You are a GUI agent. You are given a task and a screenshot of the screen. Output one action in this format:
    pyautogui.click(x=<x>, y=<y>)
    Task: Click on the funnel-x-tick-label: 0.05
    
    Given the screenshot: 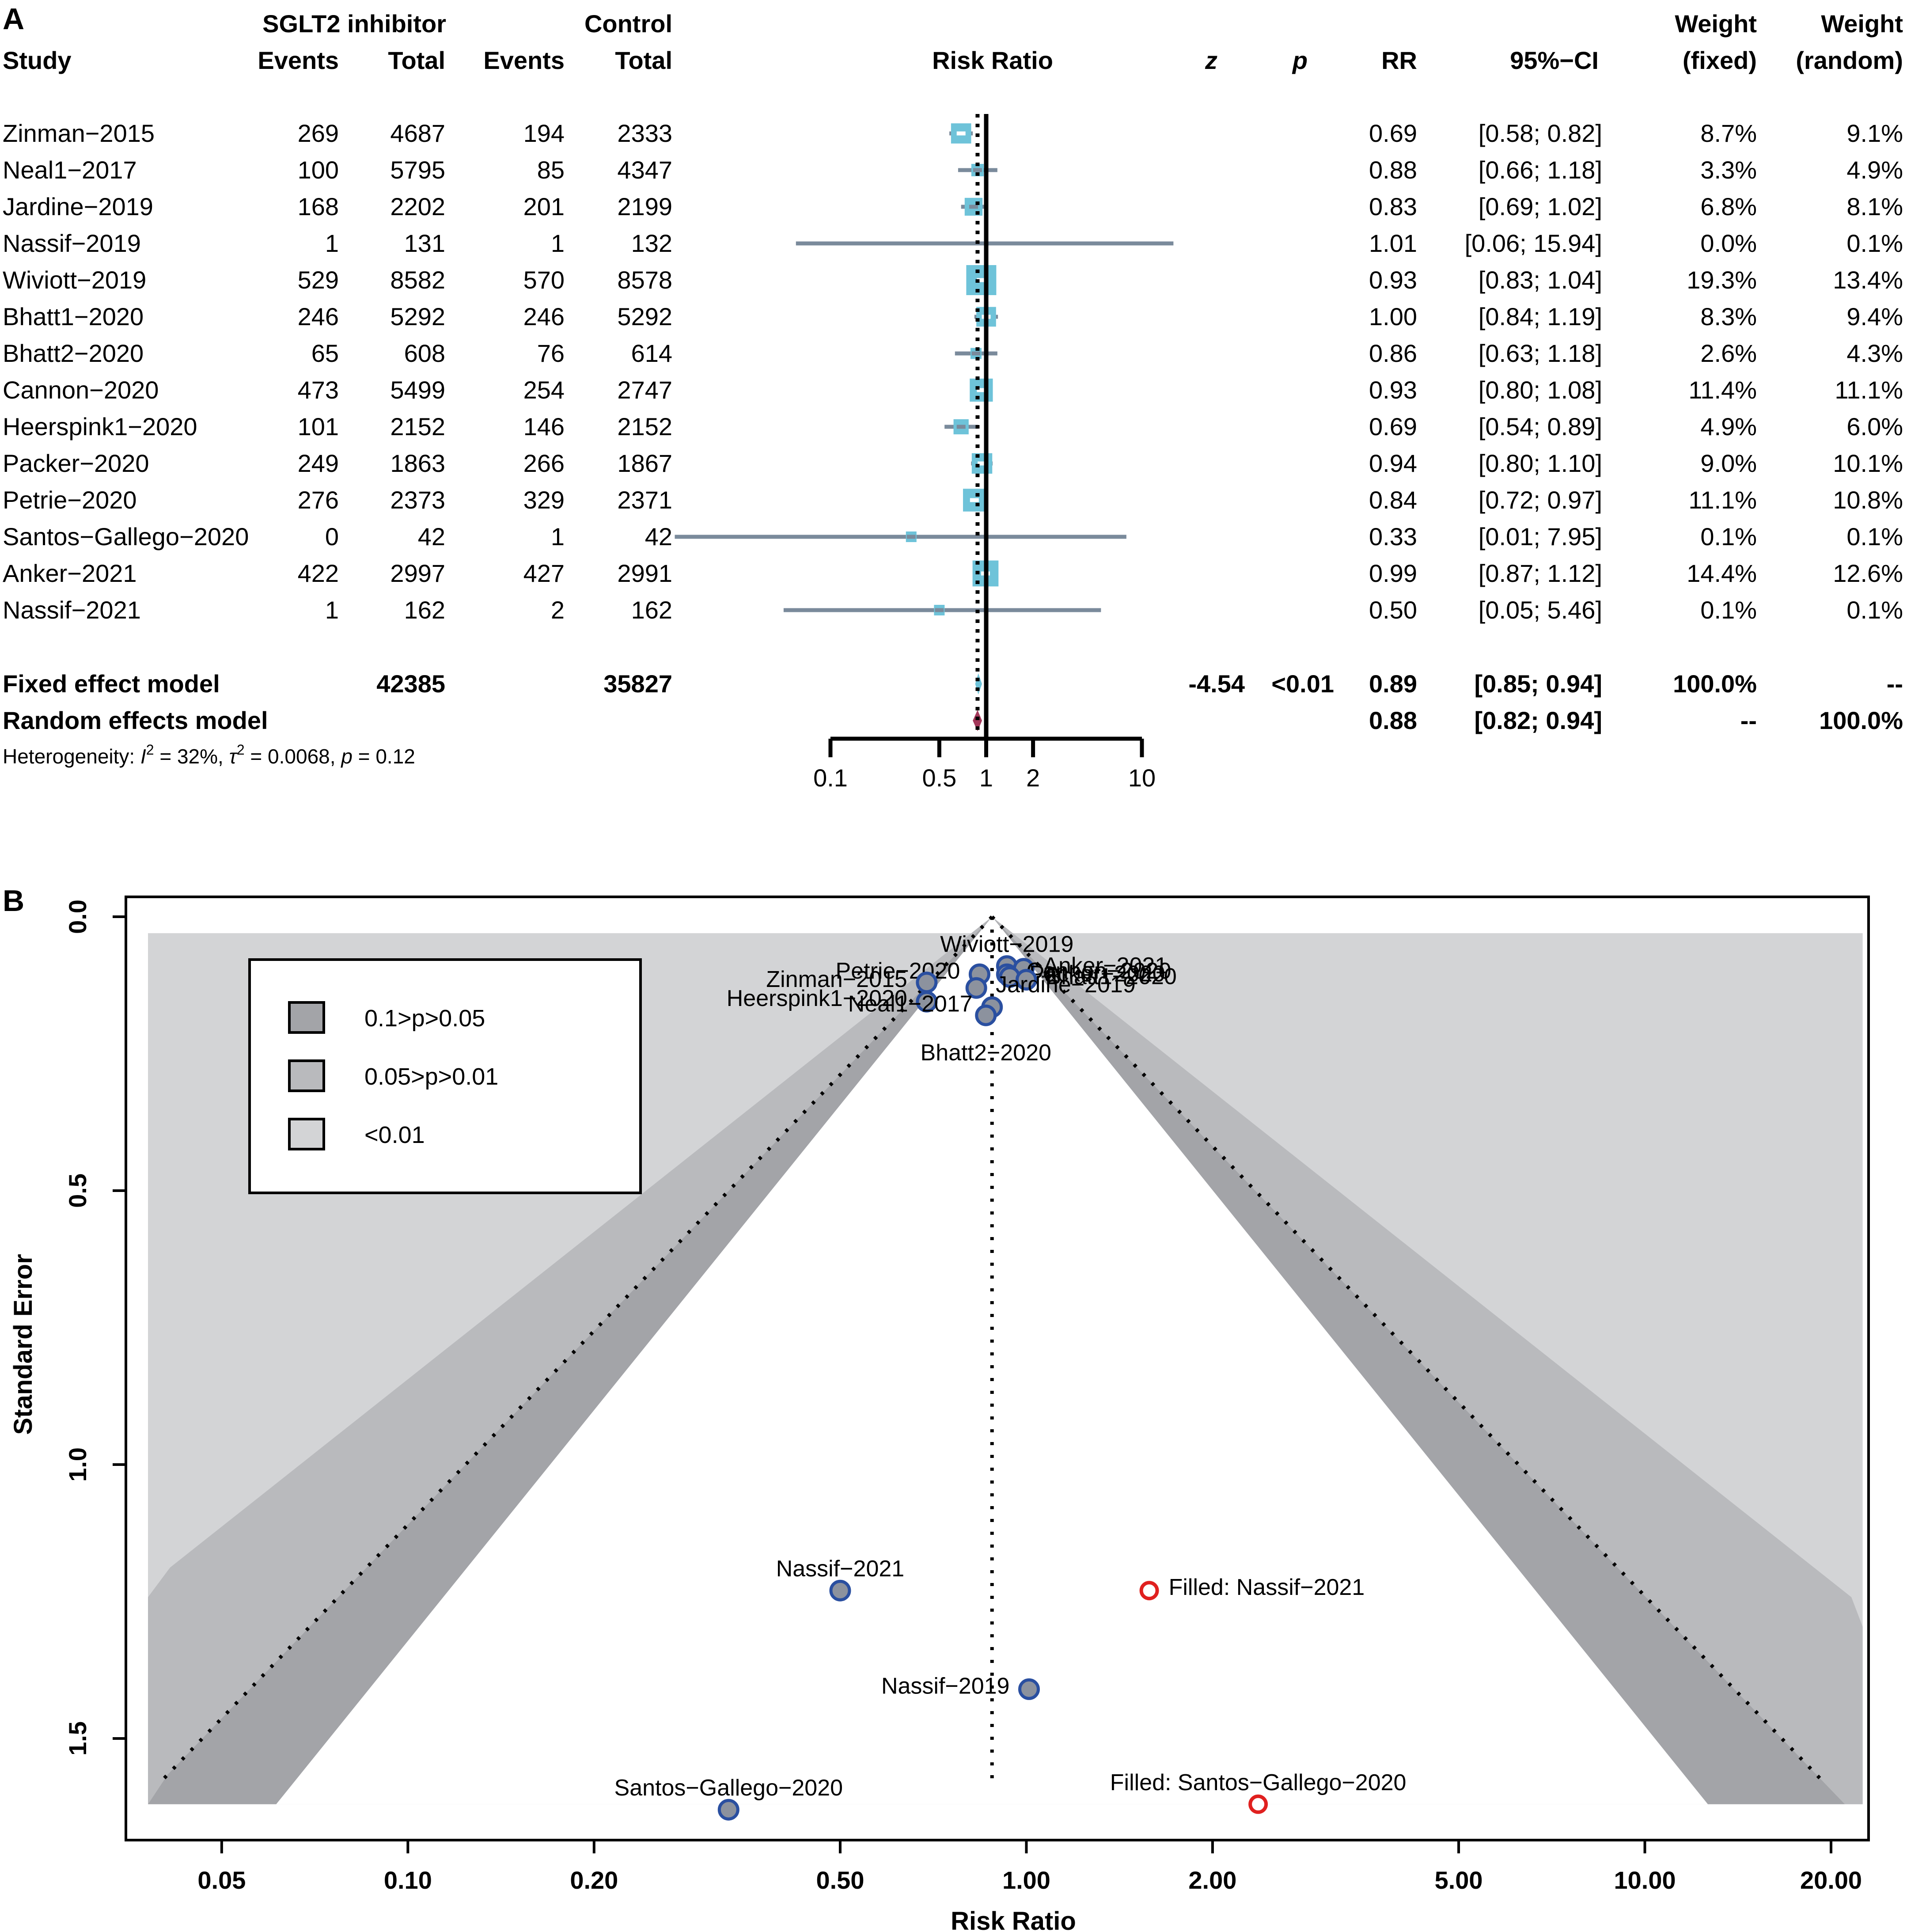 What is the action you would take?
    pyautogui.click(x=221, y=1880)
    